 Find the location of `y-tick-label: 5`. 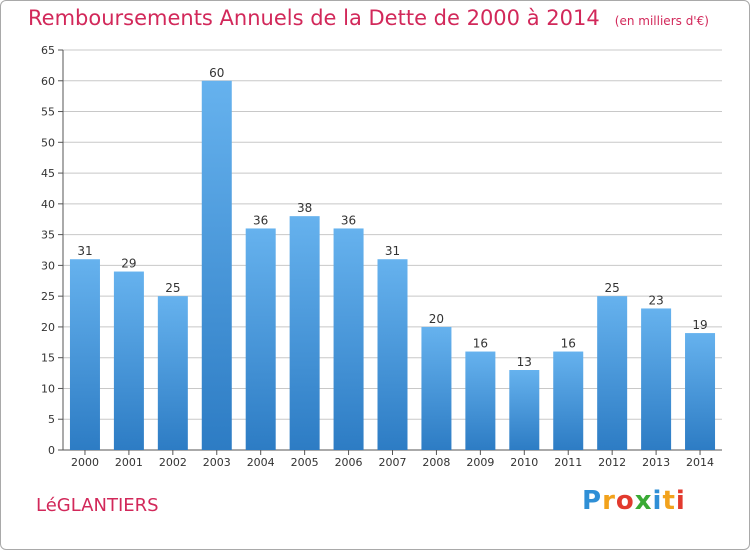

y-tick-label: 5 is located at coordinates (51, 419).